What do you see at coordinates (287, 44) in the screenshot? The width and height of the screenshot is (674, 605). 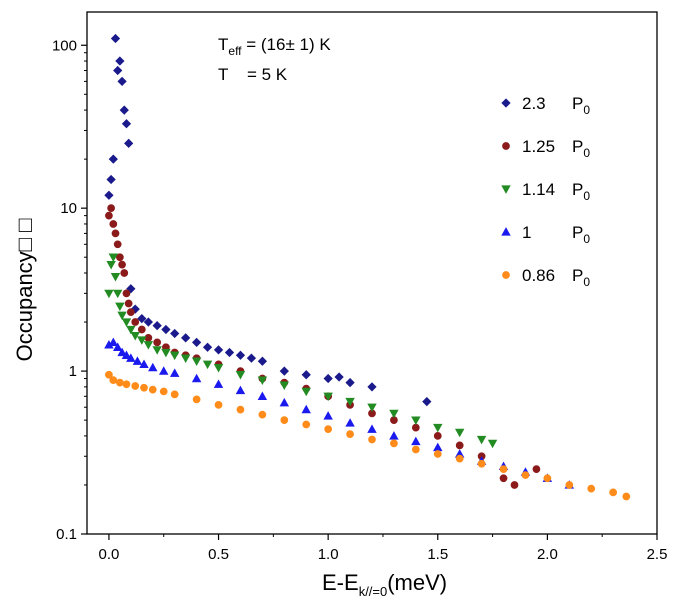 I see `annotation-teff-value: = (16± 1) K` at bounding box center [287, 44].